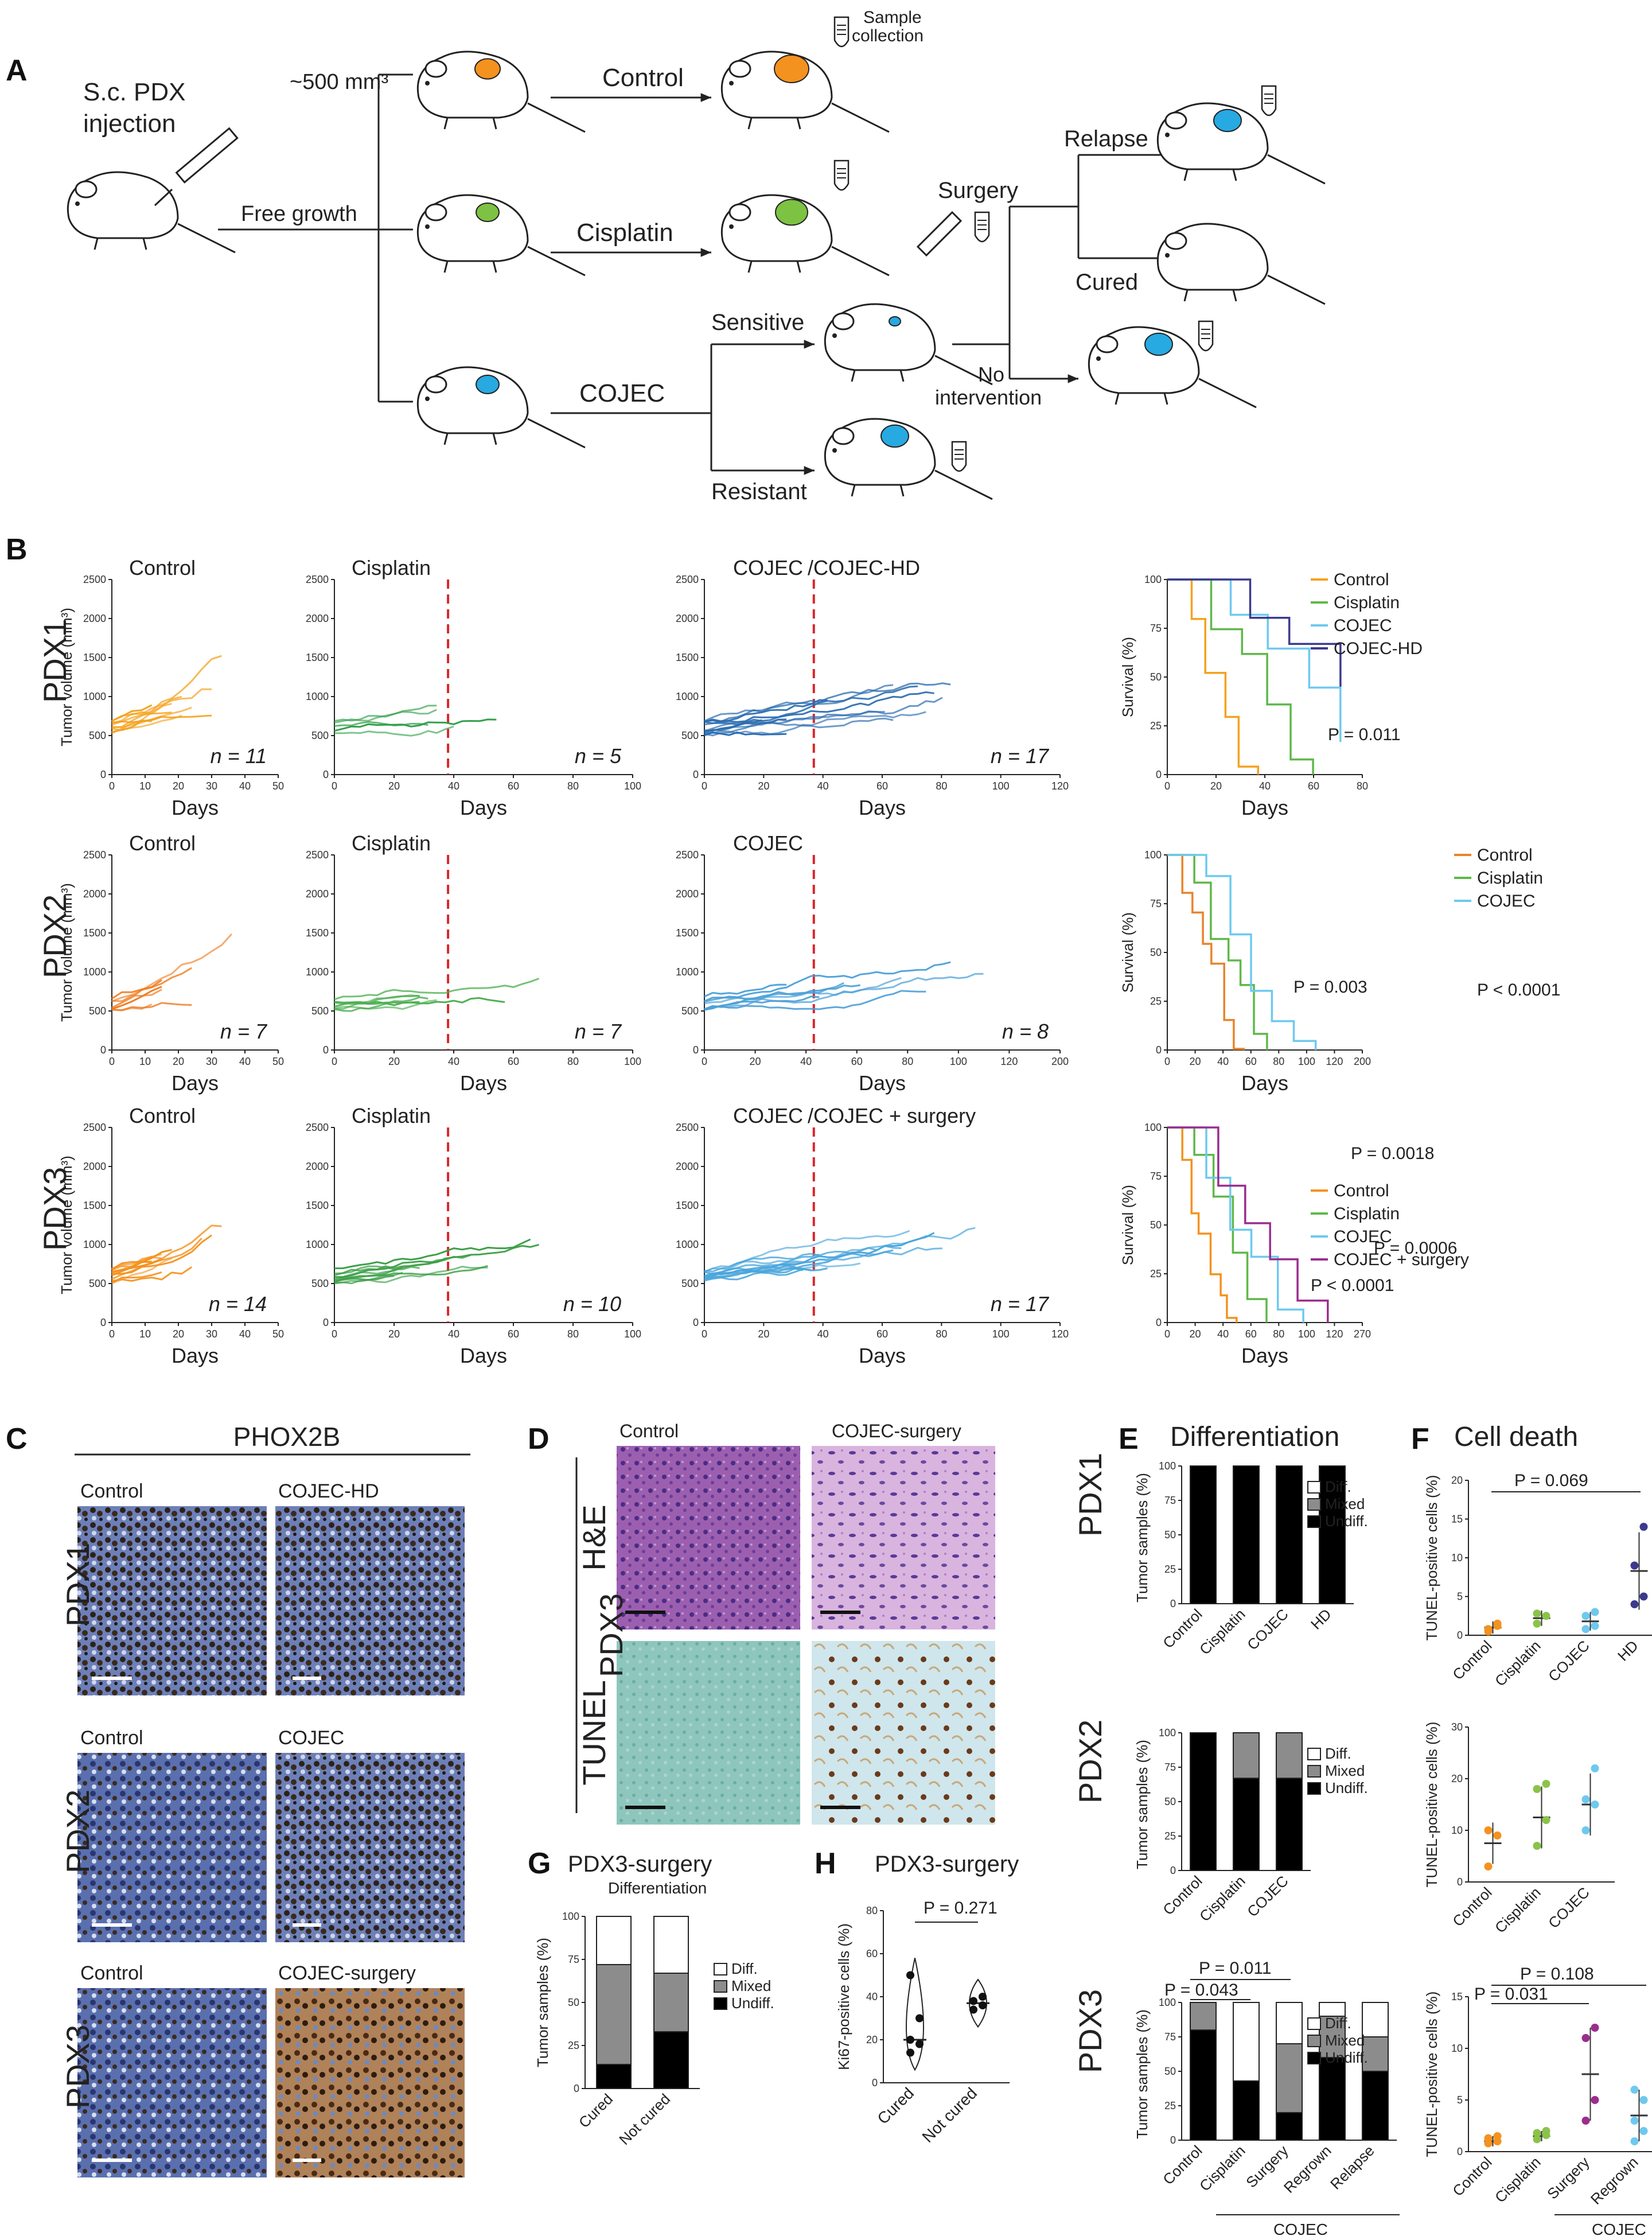 This screenshot has height=2240, width=1652. What do you see at coordinates (690, 1283) in the screenshot?
I see `y-tick-label: 500` at bounding box center [690, 1283].